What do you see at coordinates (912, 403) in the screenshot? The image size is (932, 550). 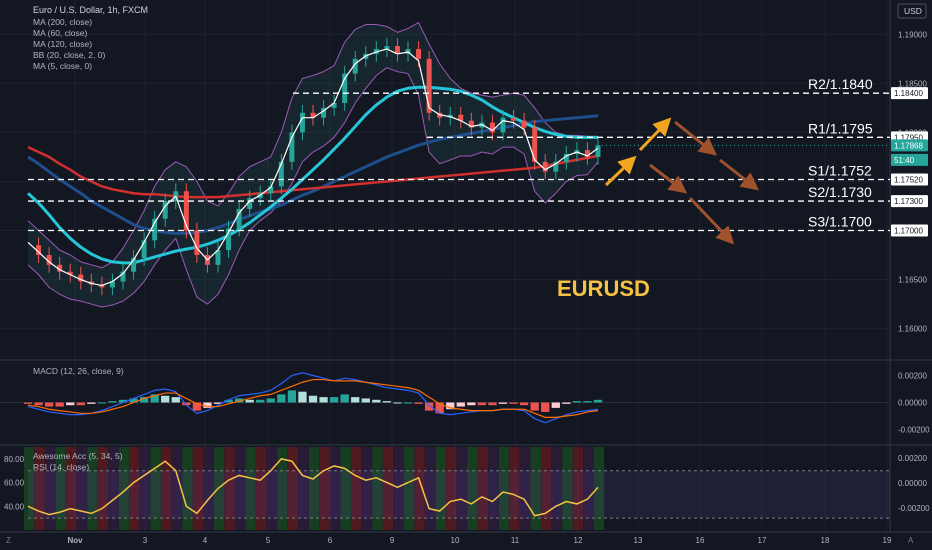 I see `macd-tick-label: 0.00000` at bounding box center [912, 403].